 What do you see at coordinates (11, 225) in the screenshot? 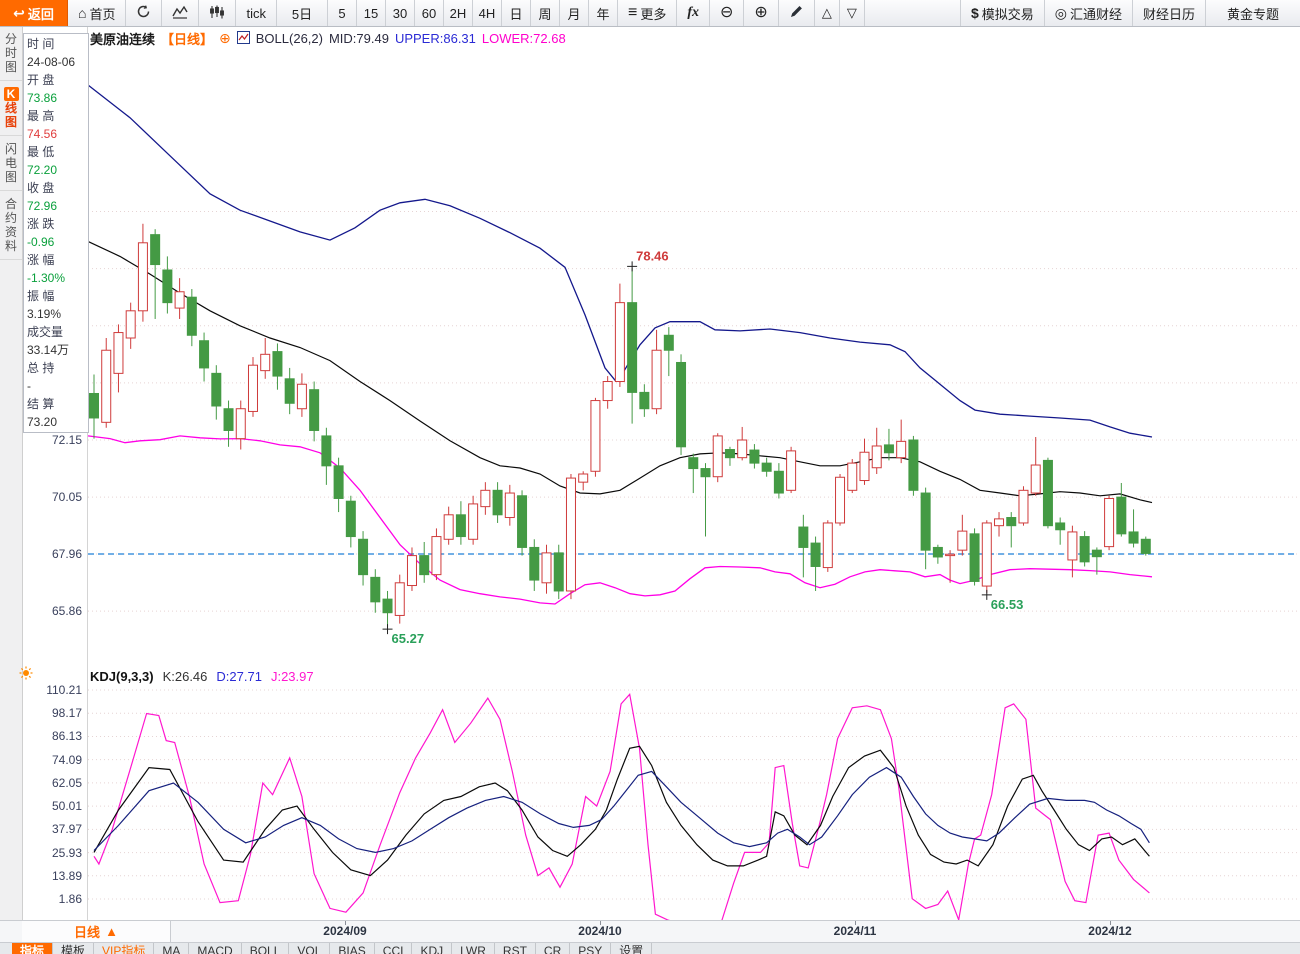
I see `sidebar-tab-合约资料: 合约资料` at bounding box center [11, 225].